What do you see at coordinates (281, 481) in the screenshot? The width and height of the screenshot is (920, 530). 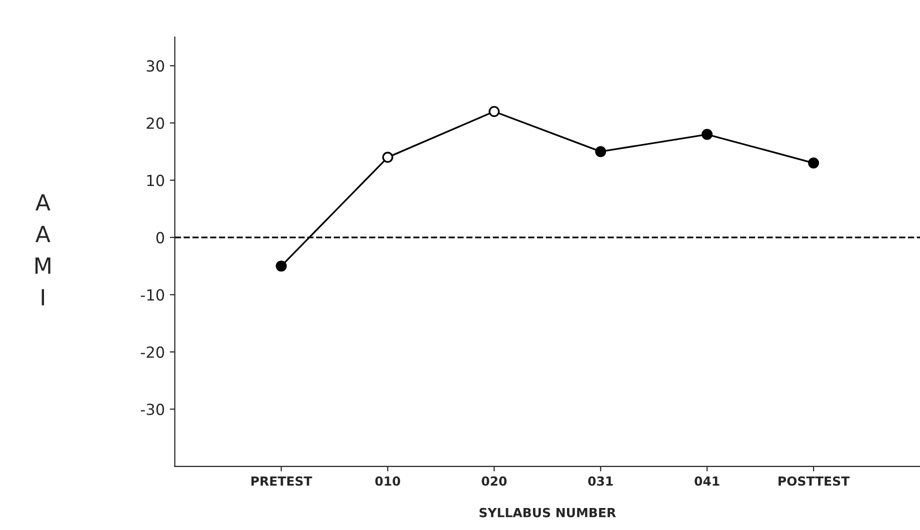 I see `x-tick-label: PRETEST` at bounding box center [281, 481].